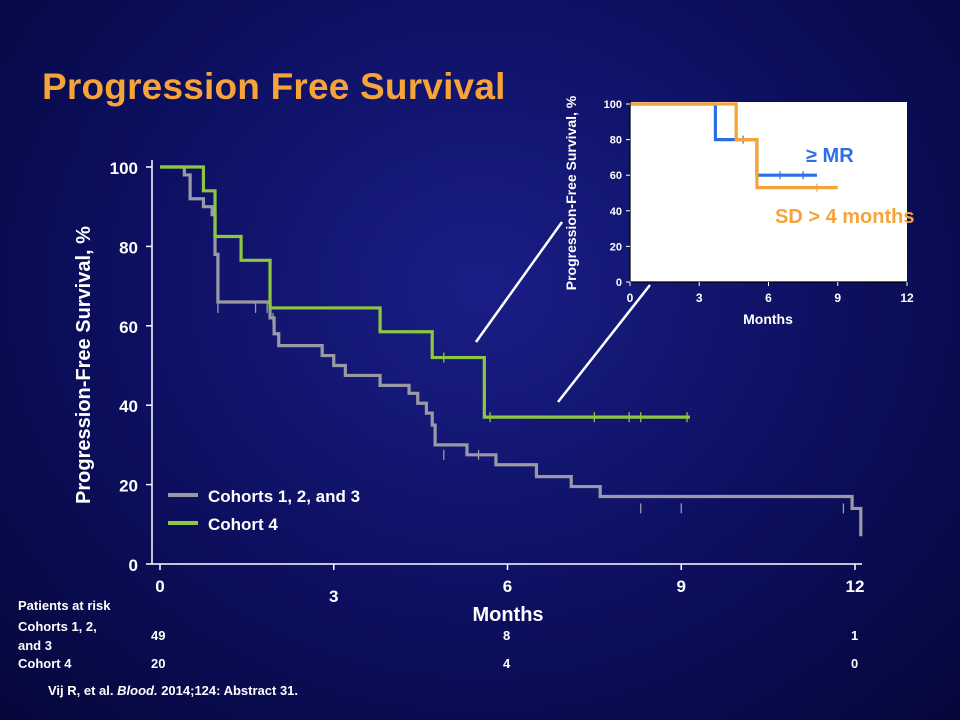  What do you see at coordinates (159, 586) in the screenshot?
I see `main-x-tick-label: 0` at bounding box center [159, 586].